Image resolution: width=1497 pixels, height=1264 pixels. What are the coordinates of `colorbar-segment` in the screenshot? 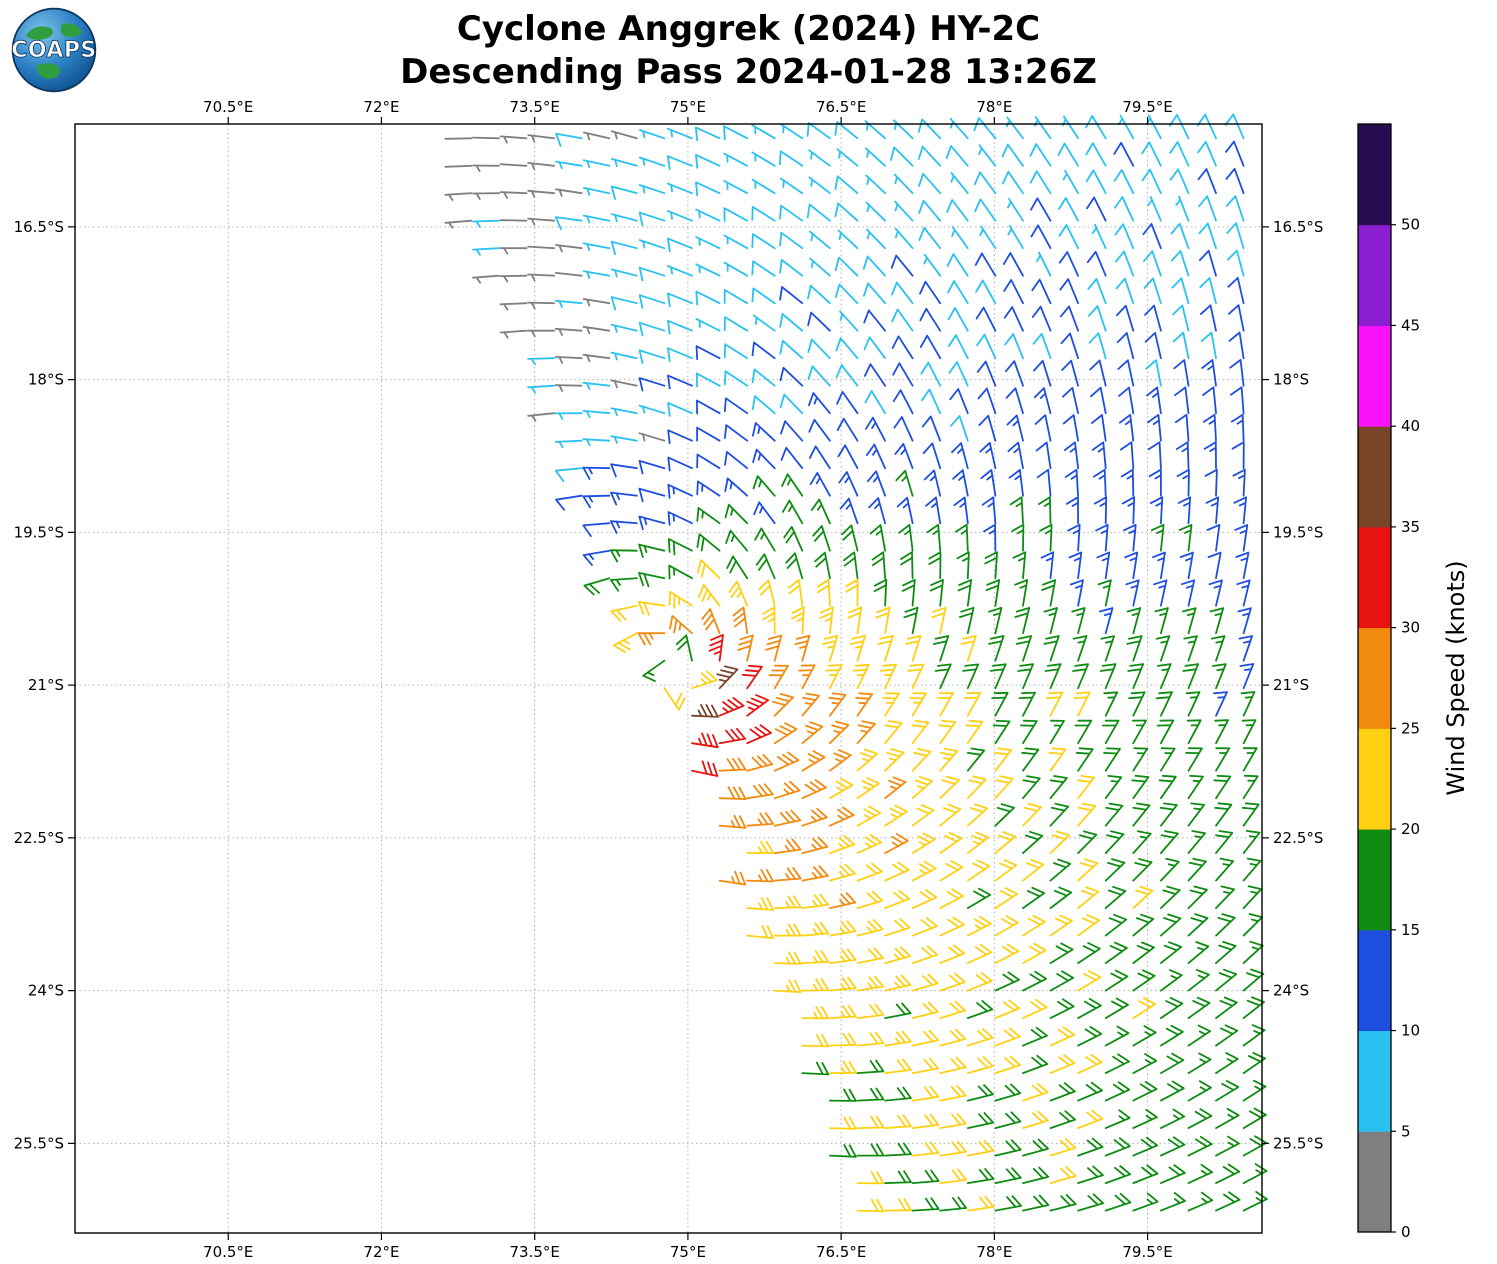 It's located at (1374, 678).